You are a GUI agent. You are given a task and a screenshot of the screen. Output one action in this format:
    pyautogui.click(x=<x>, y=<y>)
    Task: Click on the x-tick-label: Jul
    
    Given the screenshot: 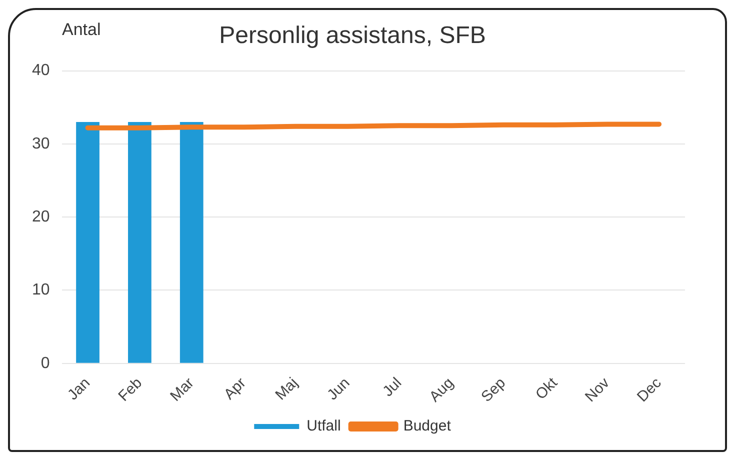 What is the action you would take?
    pyautogui.click(x=393, y=387)
    